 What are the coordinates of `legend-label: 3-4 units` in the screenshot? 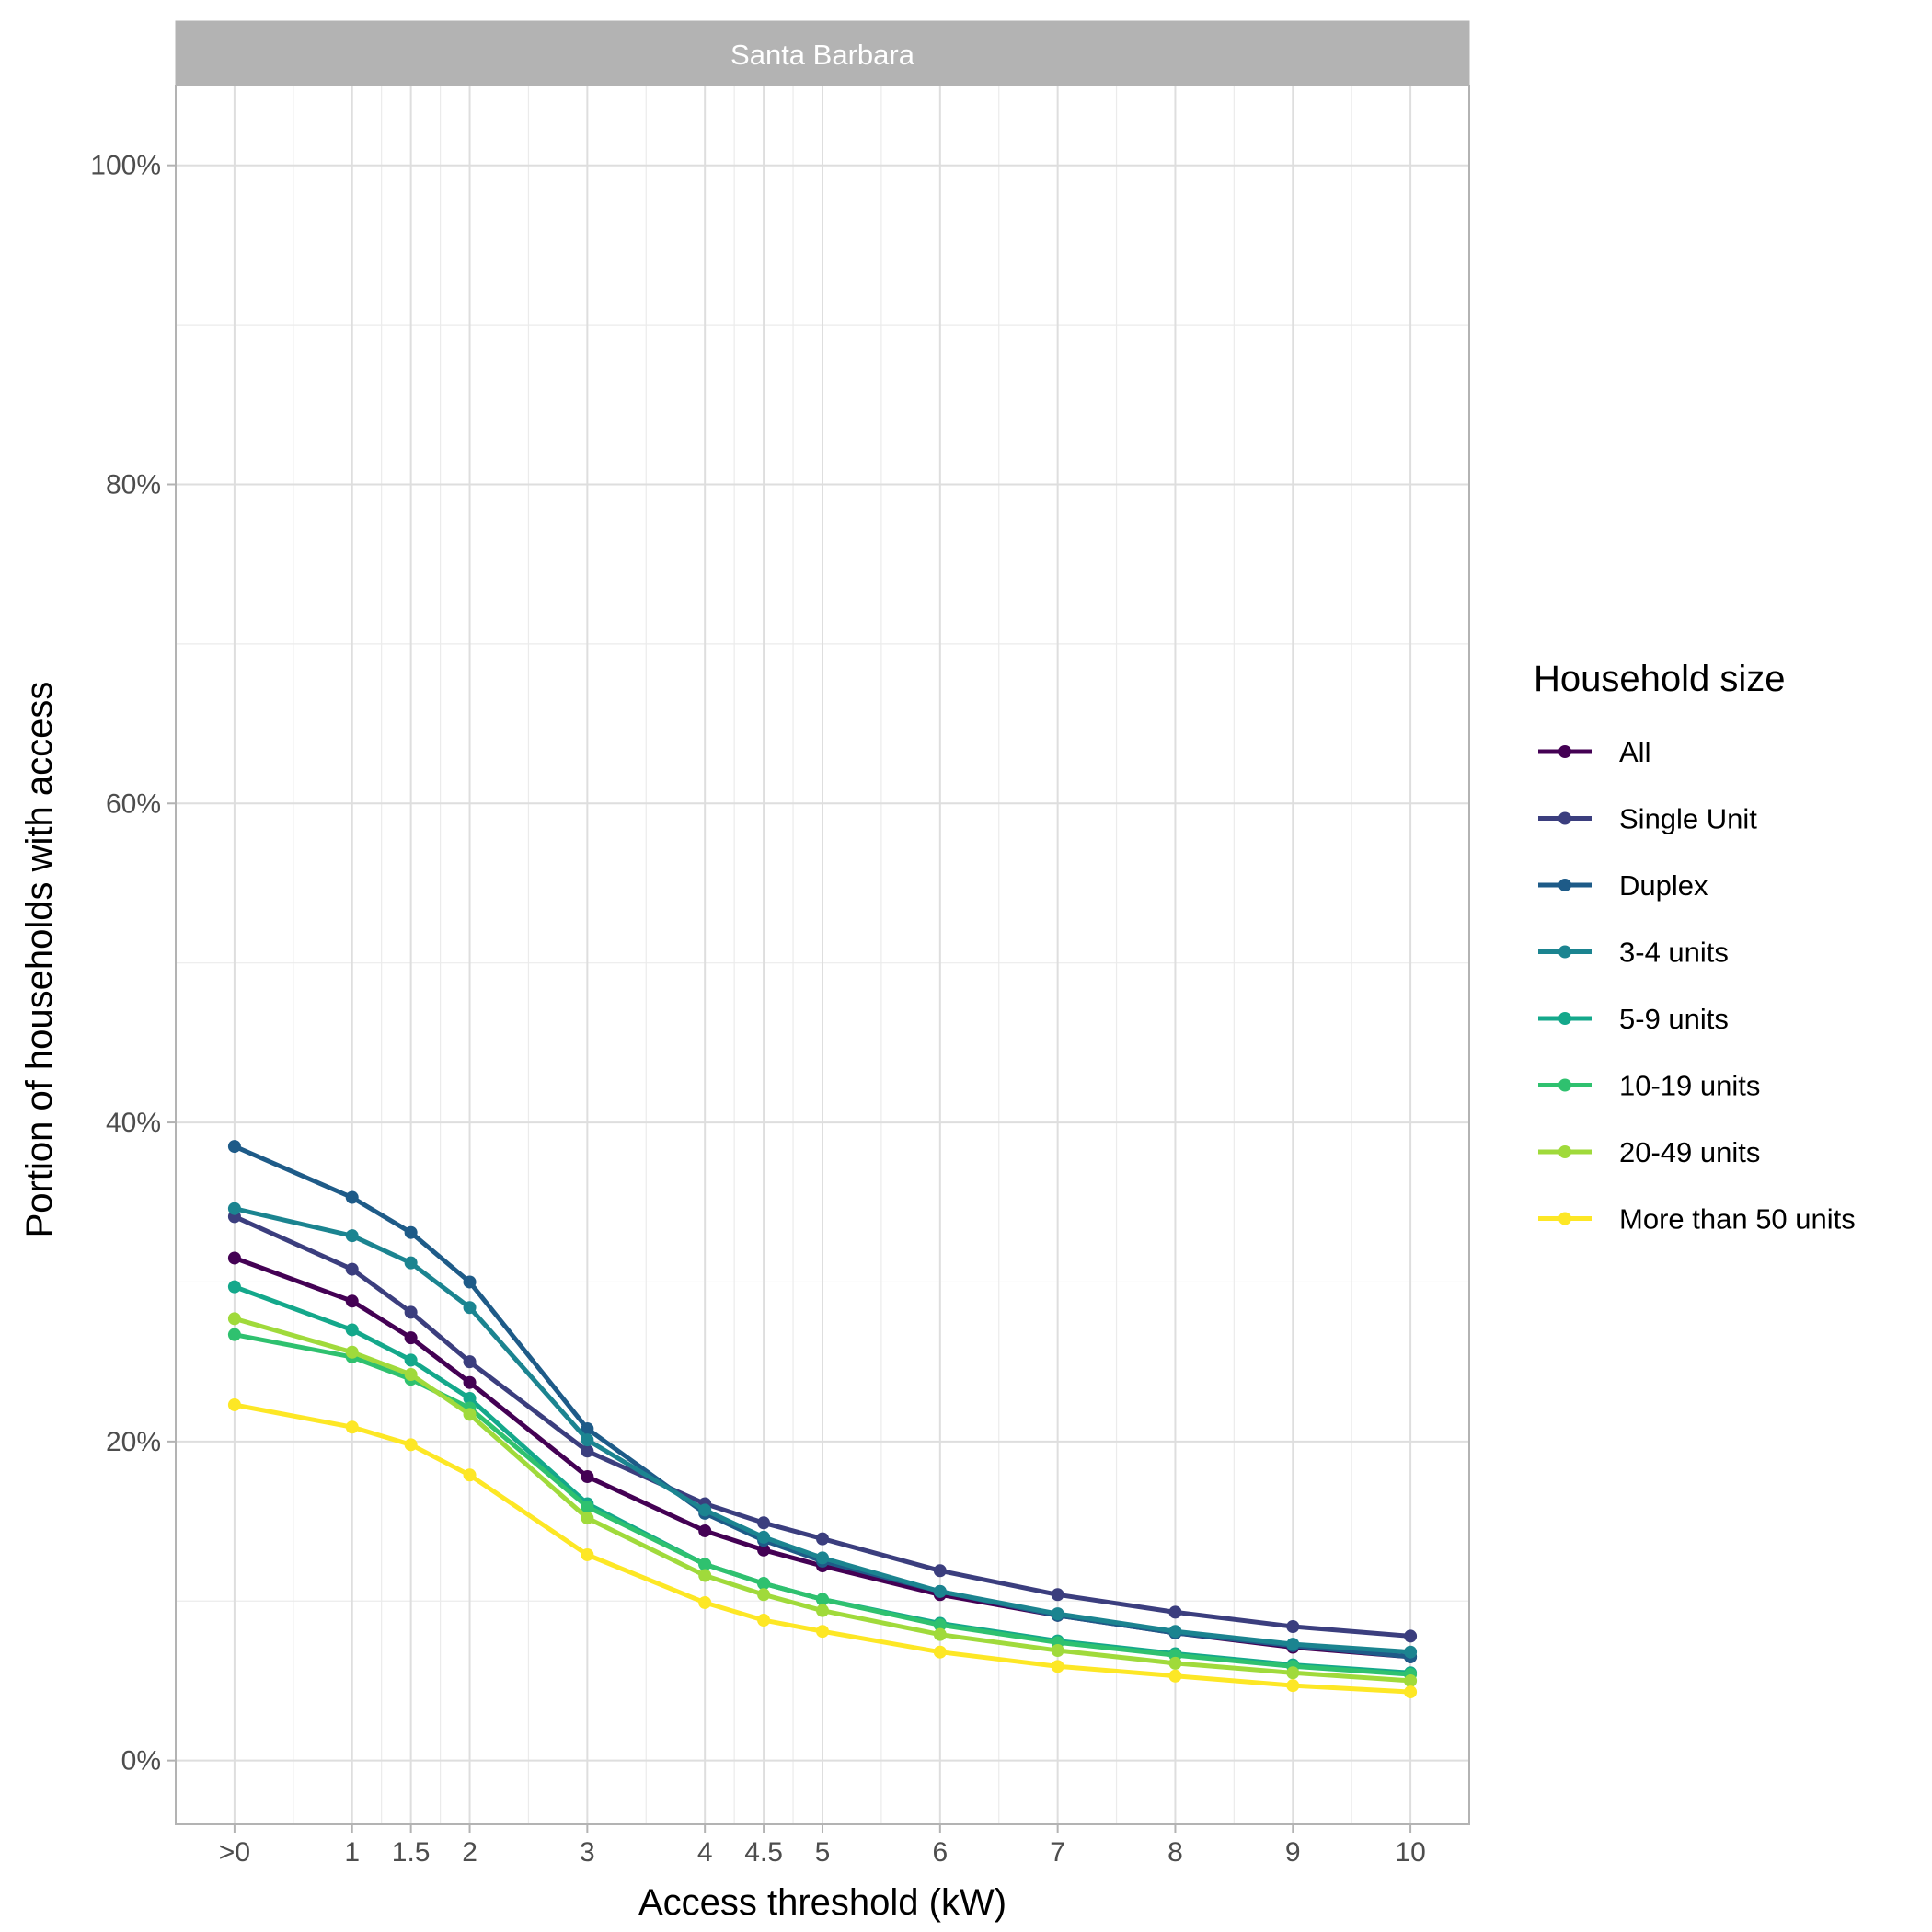 It's located at (1674, 953).